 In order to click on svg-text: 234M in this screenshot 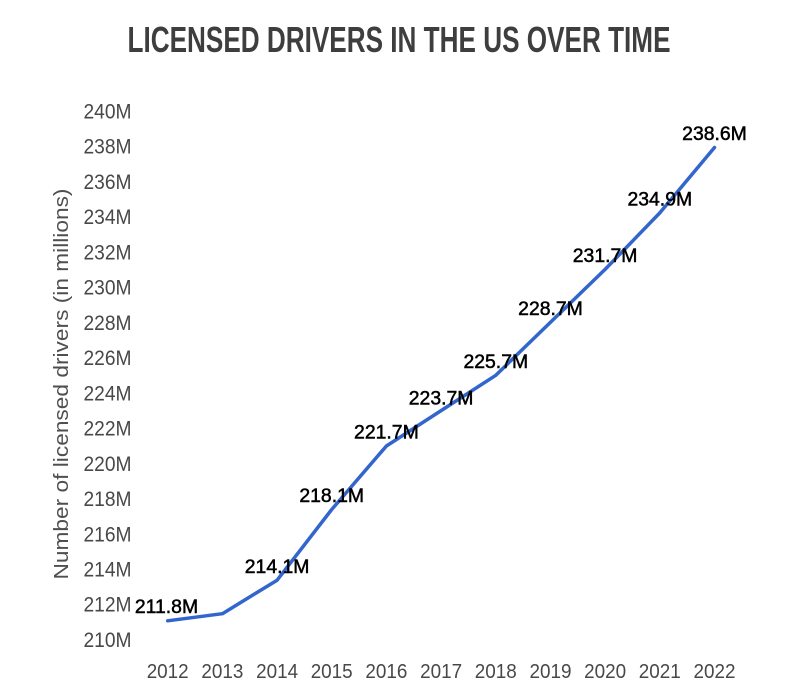, I will do `click(108, 217)`.